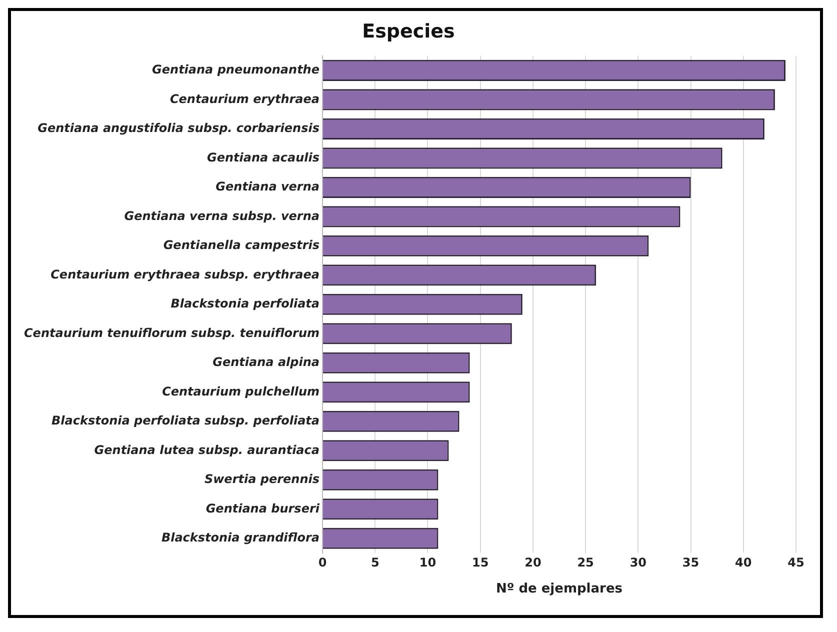 The width and height of the screenshot is (837, 632). Describe the element at coordinates (743, 562) in the screenshot. I see `x-tick-label: 40` at that location.